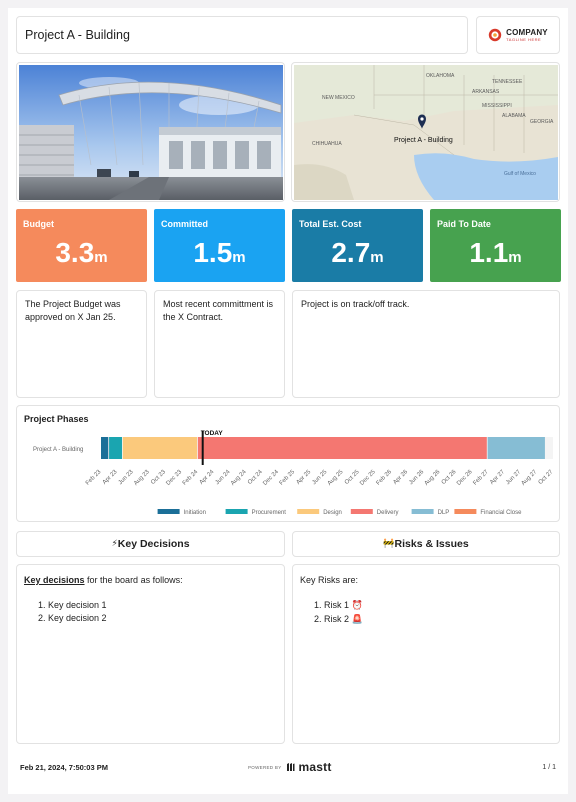 The width and height of the screenshot is (576, 802). Describe the element at coordinates (497, 477) in the screenshot. I see `gantt-tick-label: Apr 27` at that location.